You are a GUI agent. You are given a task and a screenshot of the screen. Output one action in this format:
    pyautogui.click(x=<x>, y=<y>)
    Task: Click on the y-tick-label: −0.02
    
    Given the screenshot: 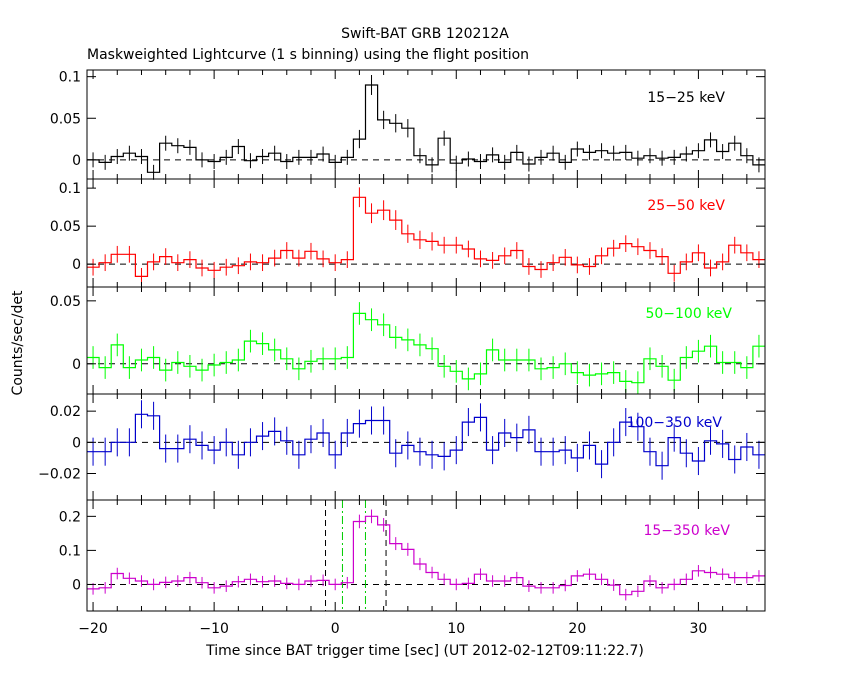 What is the action you would take?
    pyautogui.click(x=59, y=475)
    